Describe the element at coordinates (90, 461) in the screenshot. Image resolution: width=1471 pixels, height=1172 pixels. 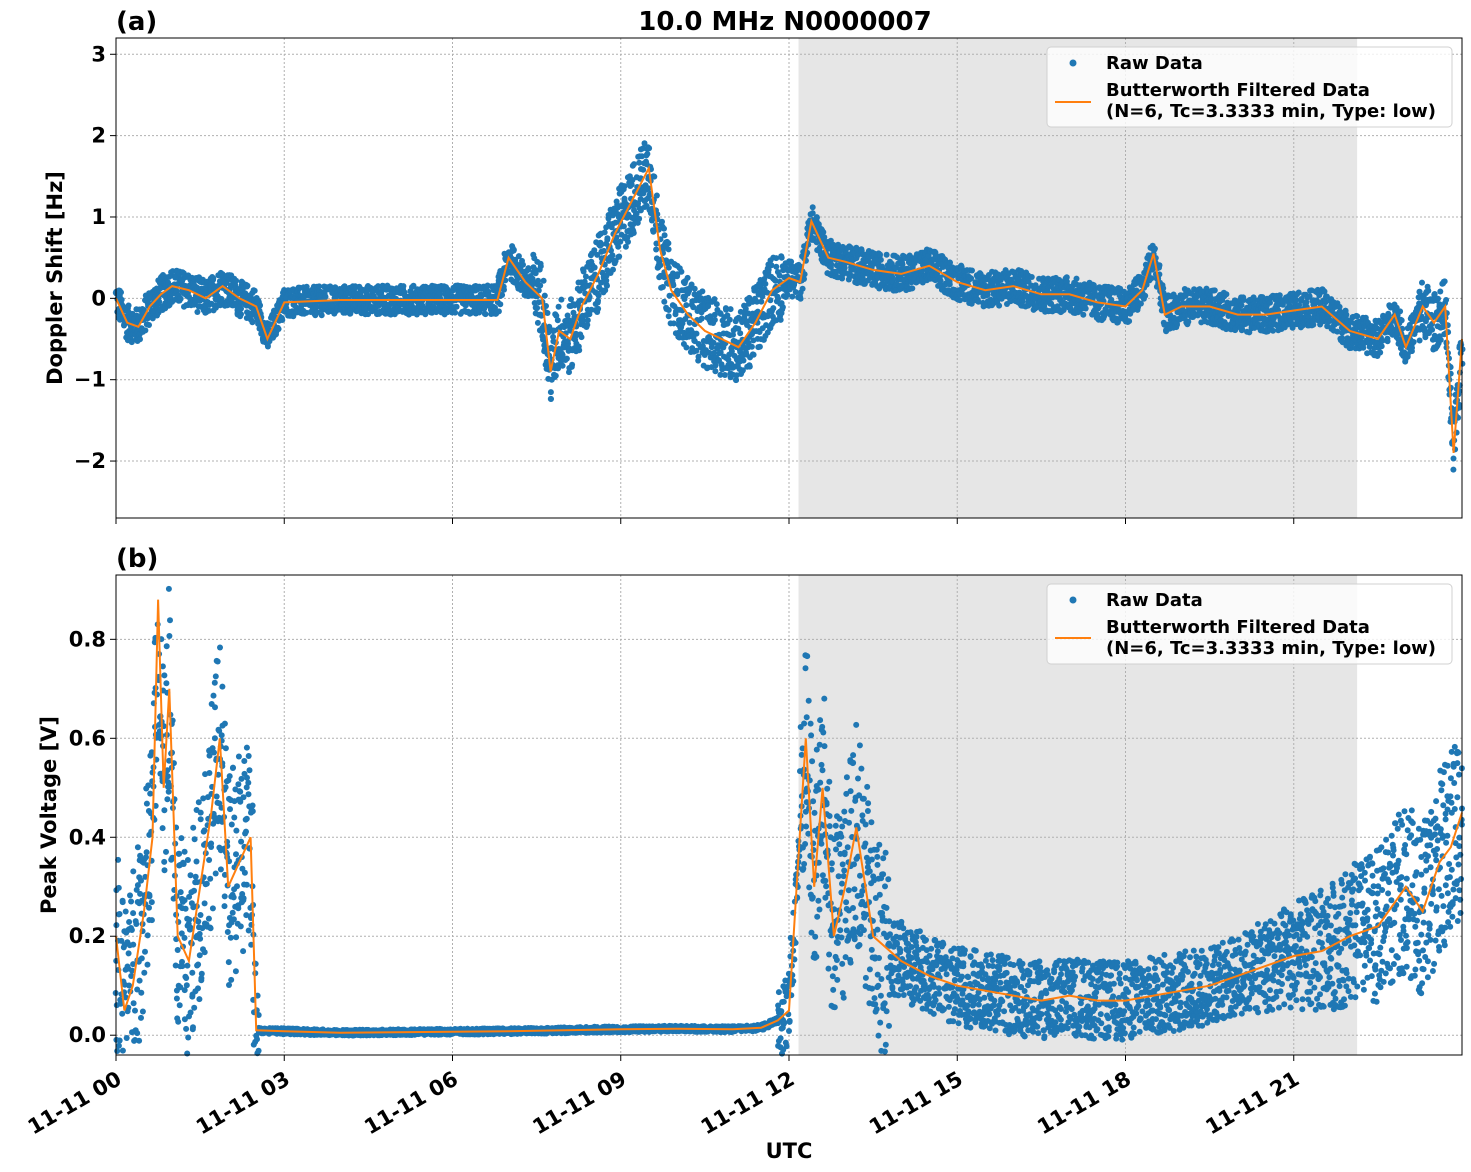
I see `y-tick-label: −2` at that location.